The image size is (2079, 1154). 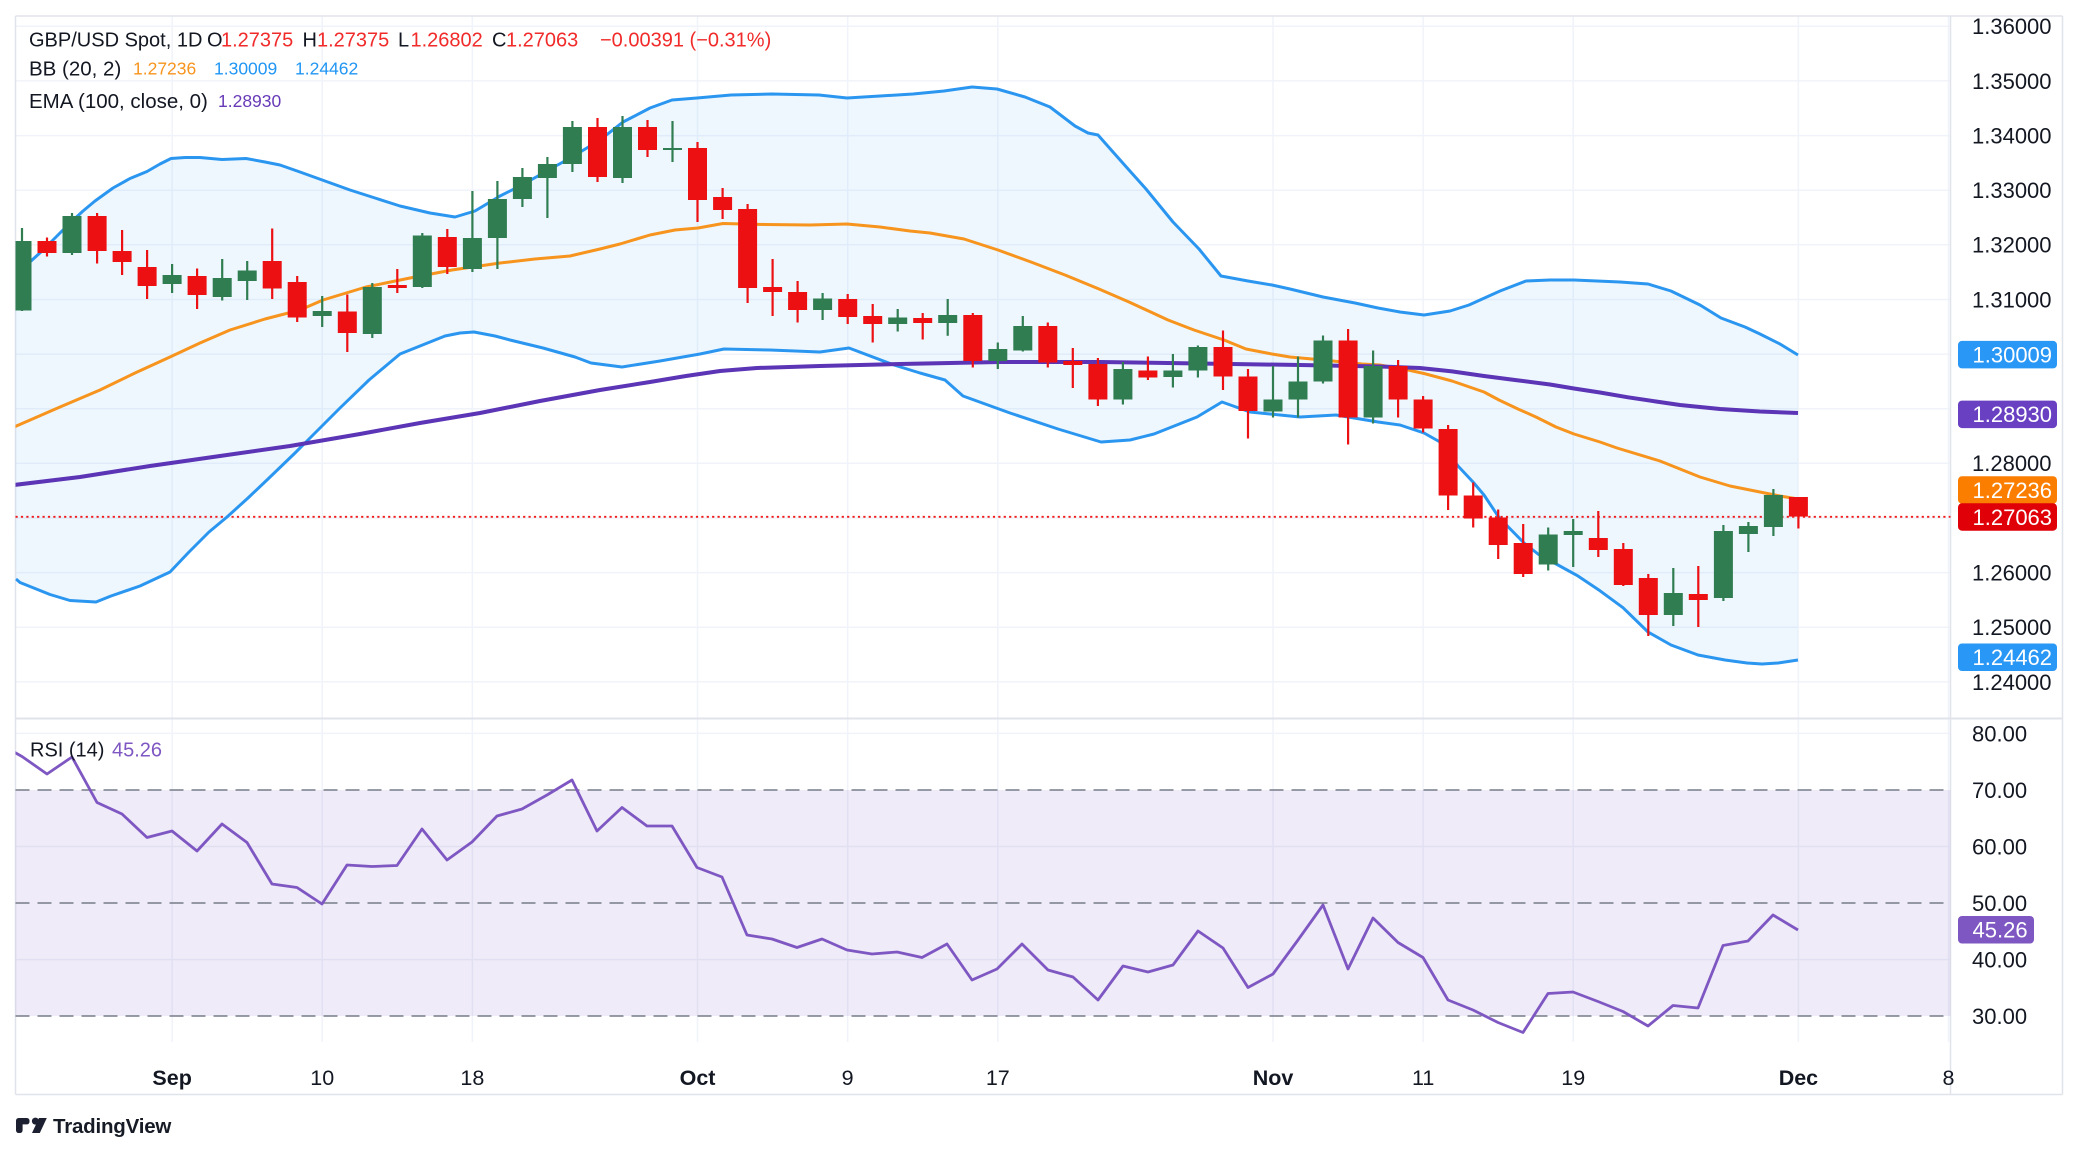 I want to click on svg-text: 10, so click(x=322, y=1078).